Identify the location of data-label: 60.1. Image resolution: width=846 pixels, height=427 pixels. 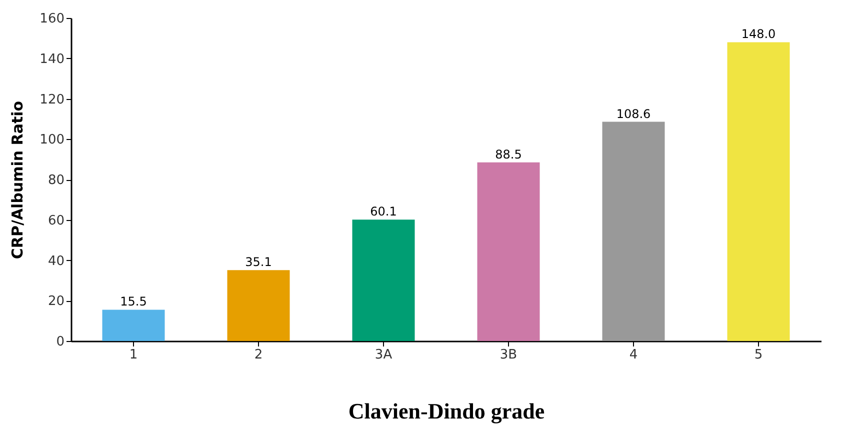
(383, 211).